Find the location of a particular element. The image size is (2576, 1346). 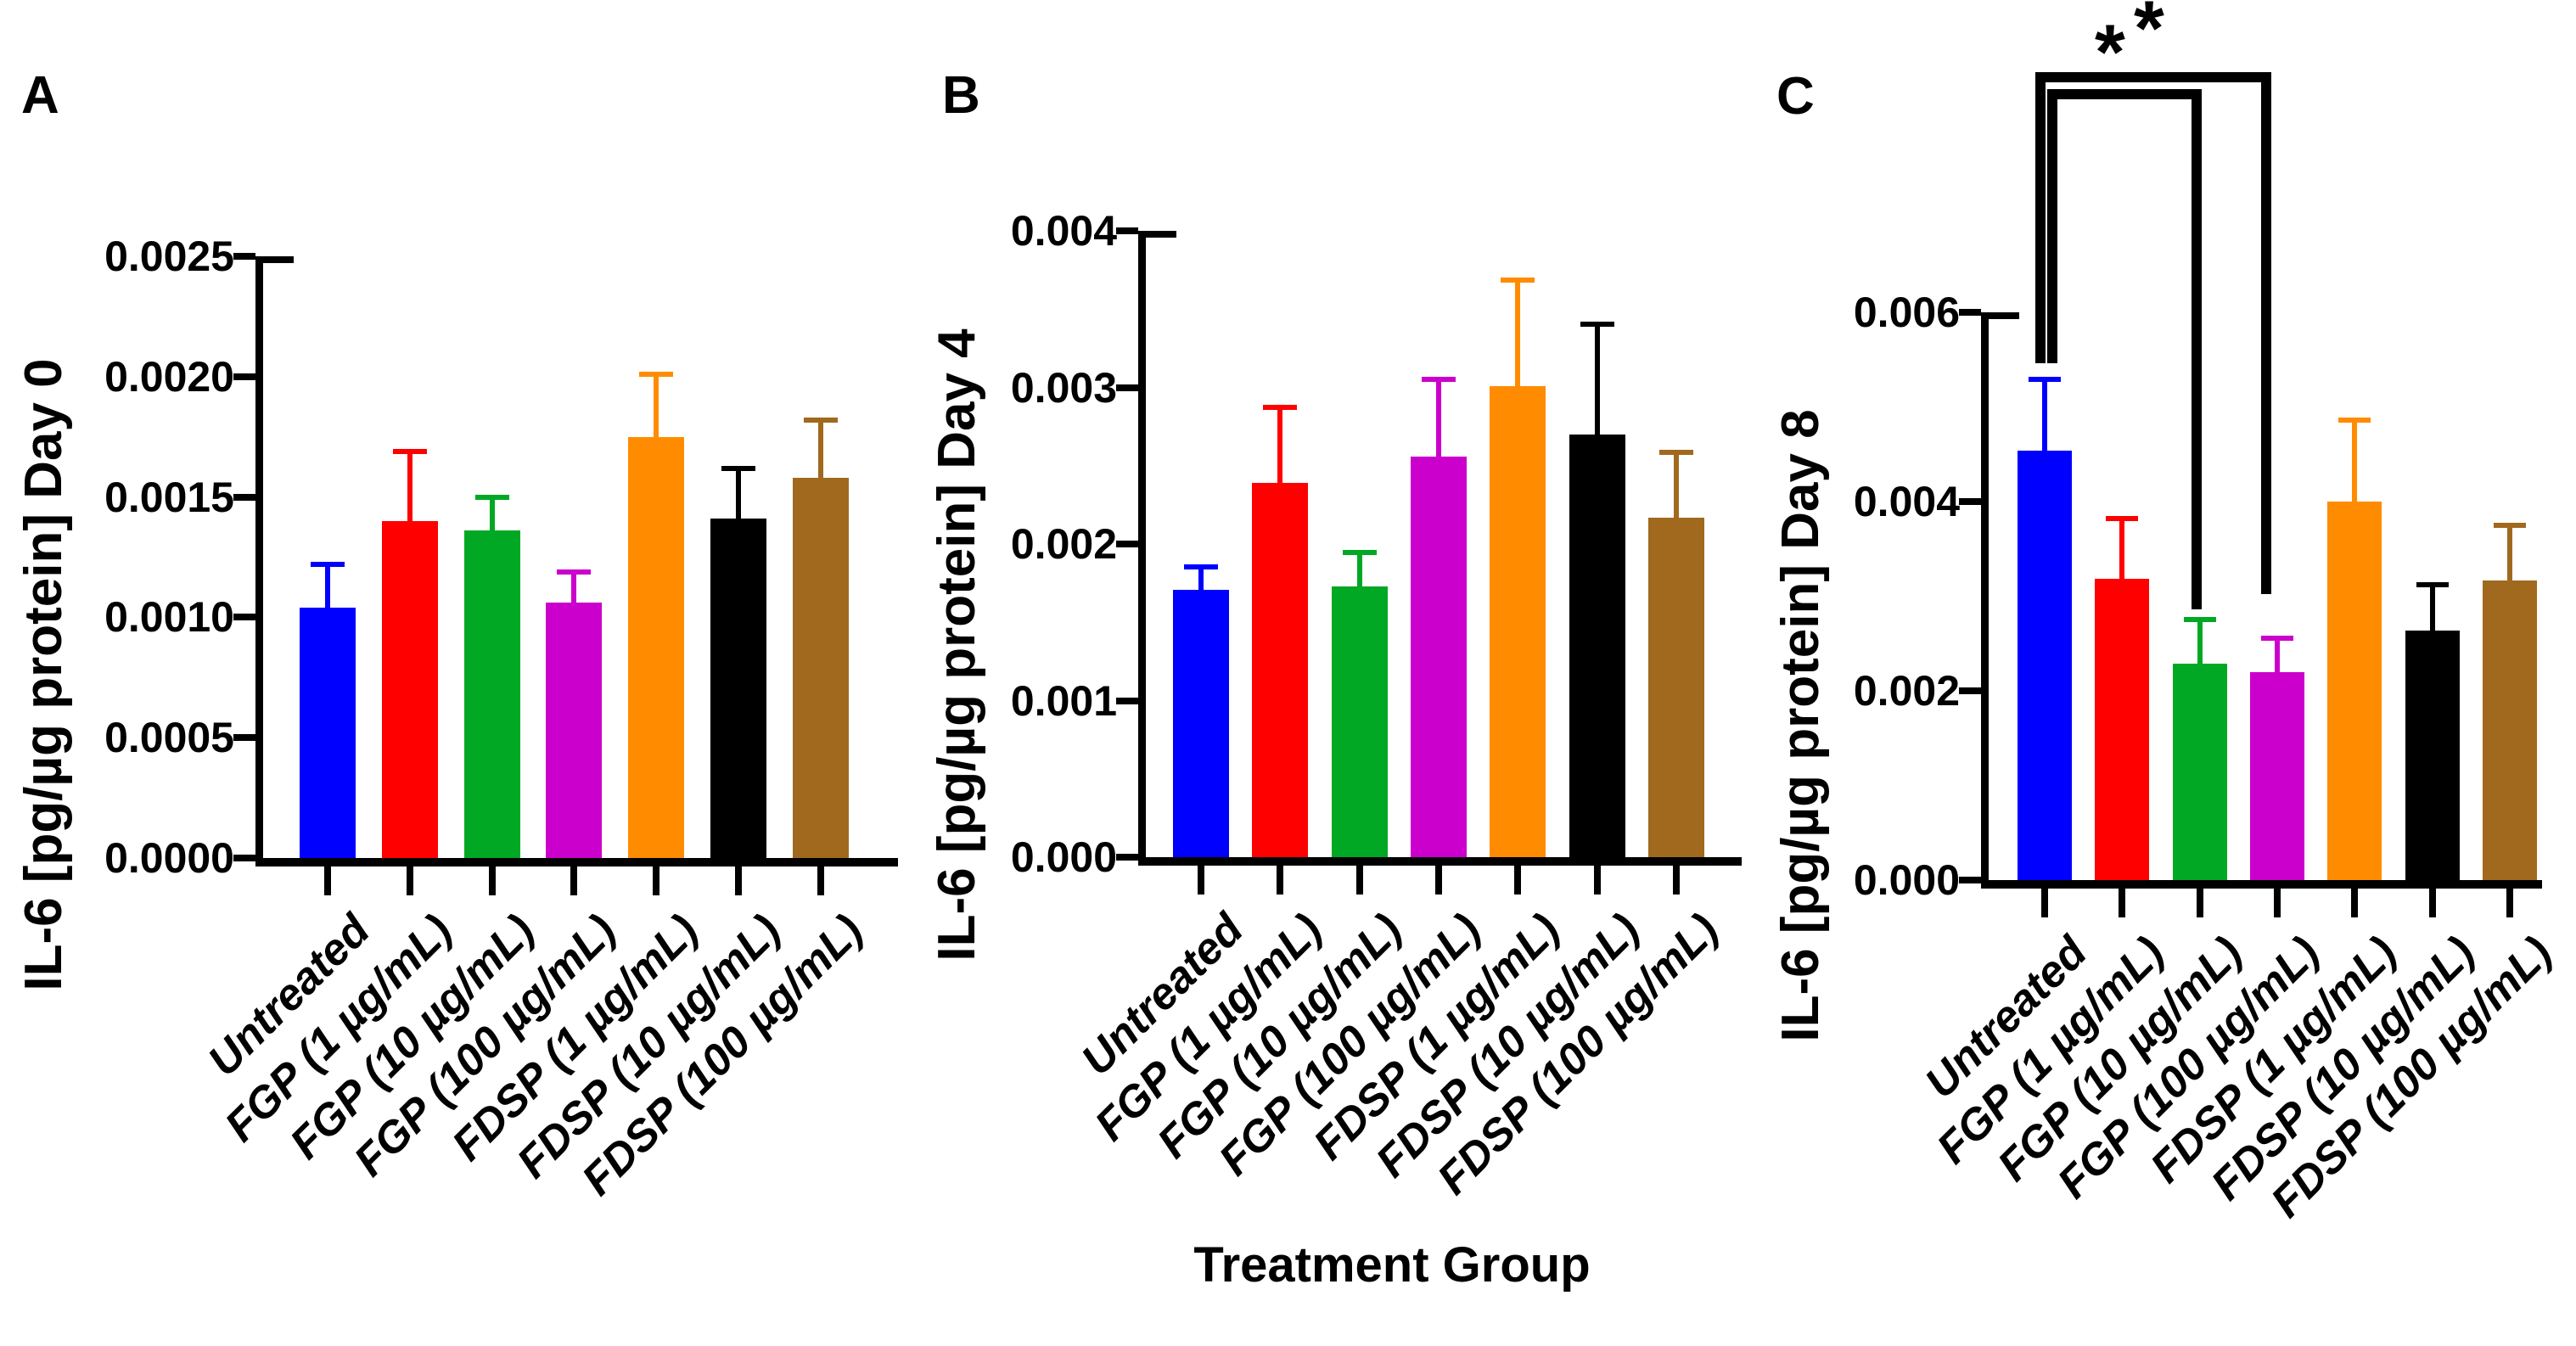

y-tick-label: 0.0015 is located at coordinates (169, 497).